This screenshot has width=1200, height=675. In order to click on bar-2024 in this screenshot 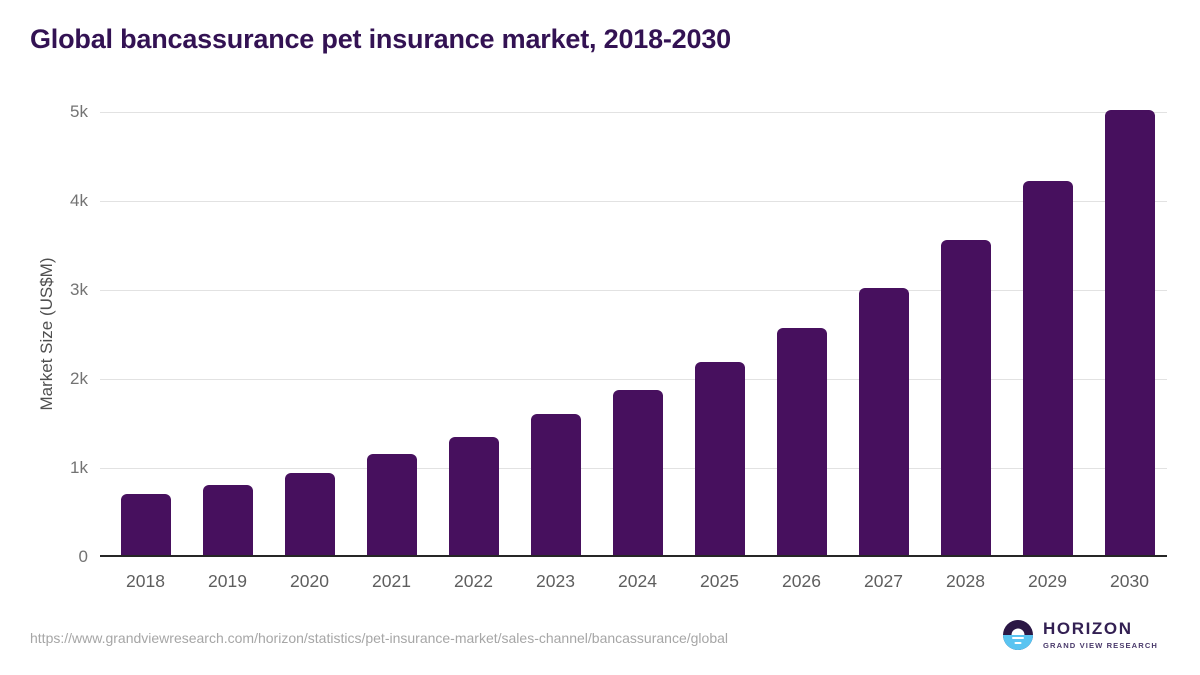, I will do `click(637, 472)`.